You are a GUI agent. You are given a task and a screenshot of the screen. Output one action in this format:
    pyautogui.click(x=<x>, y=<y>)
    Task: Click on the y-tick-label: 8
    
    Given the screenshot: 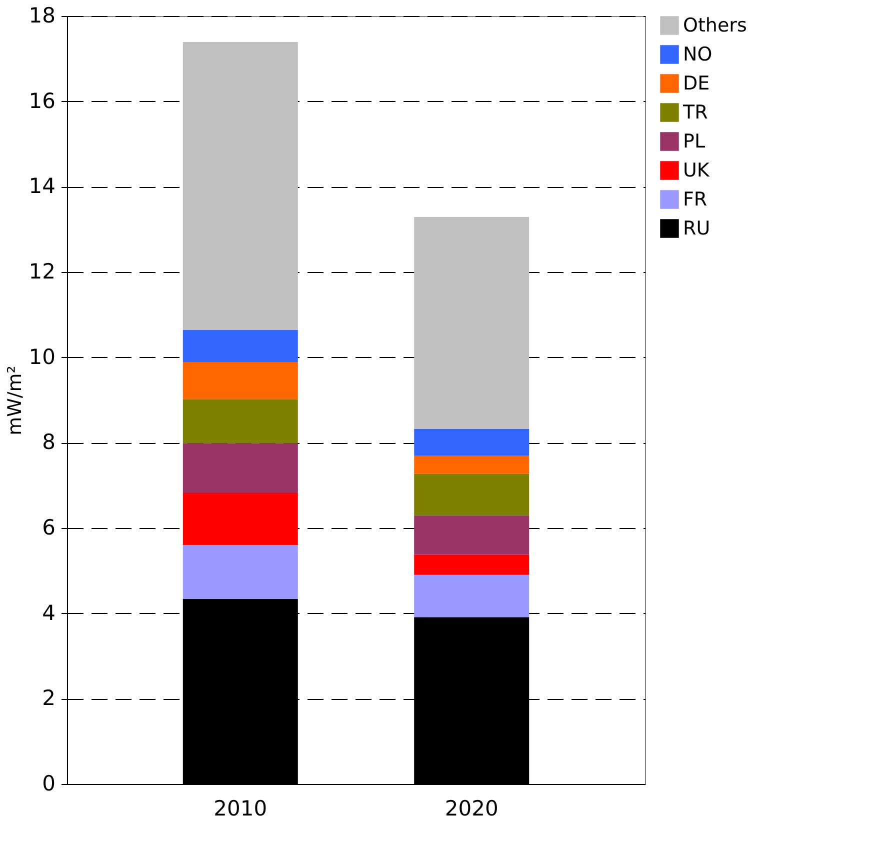 What is the action you would take?
    pyautogui.click(x=49, y=442)
    